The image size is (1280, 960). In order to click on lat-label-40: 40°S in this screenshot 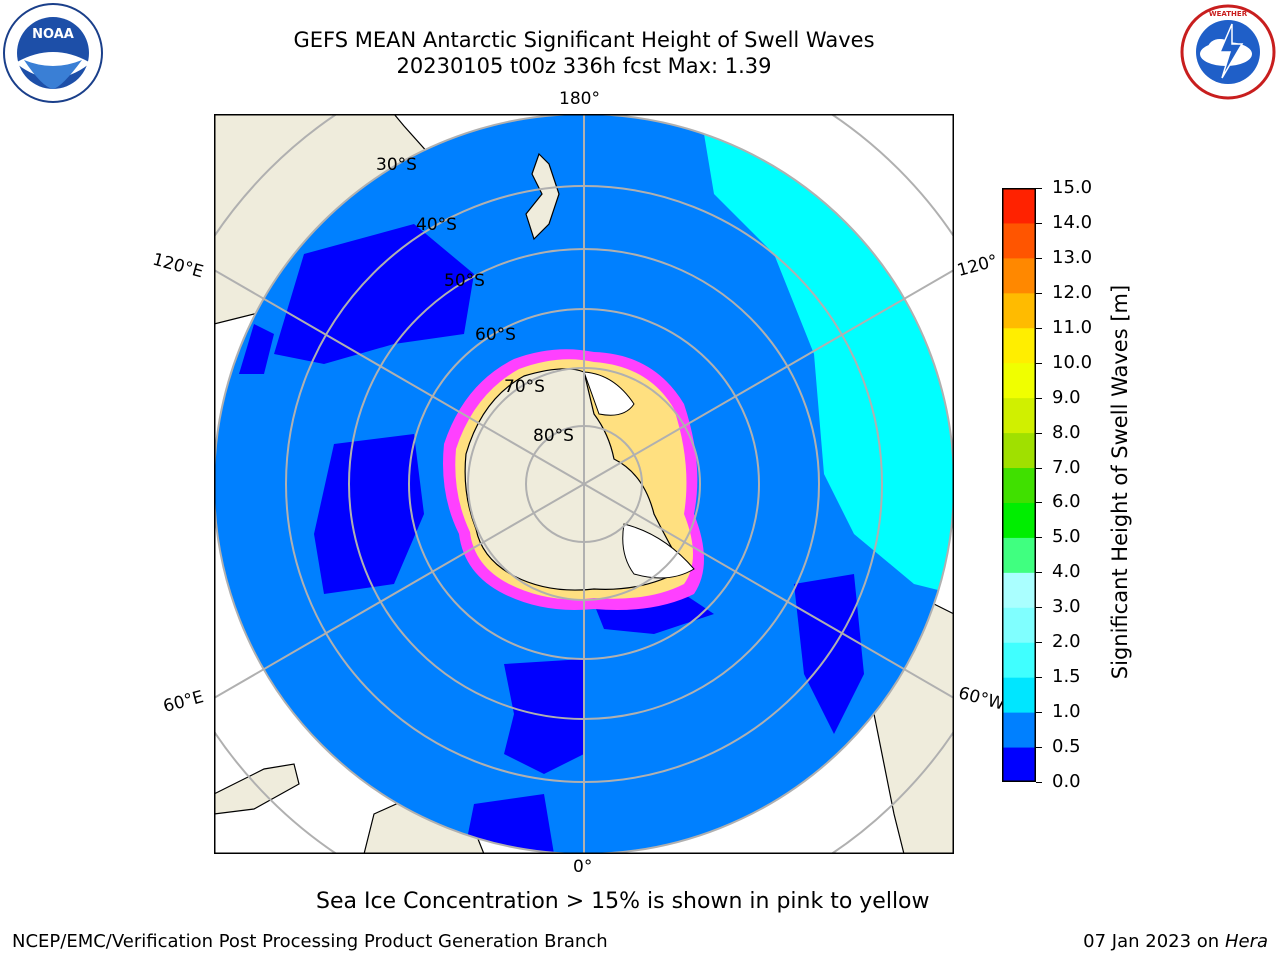, I will do `click(436, 225)`.